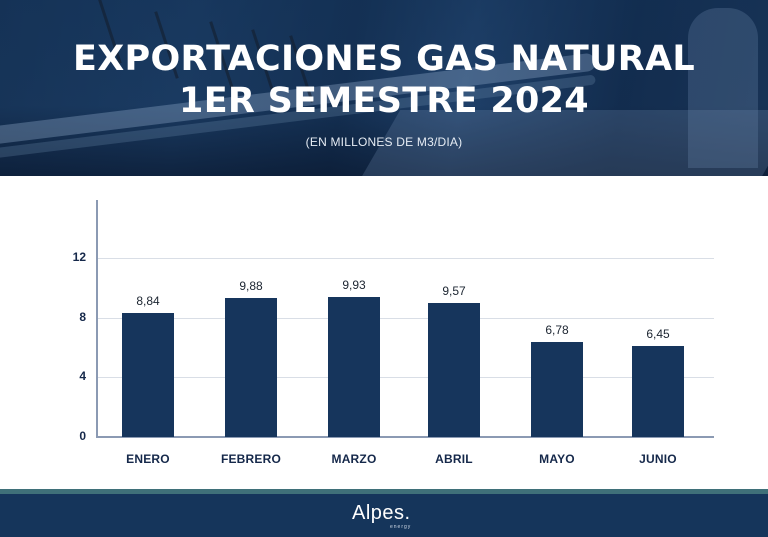 The width and height of the screenshot is (768, 537). I want to click on bar-value-label: 8,84, so click(148, 300).